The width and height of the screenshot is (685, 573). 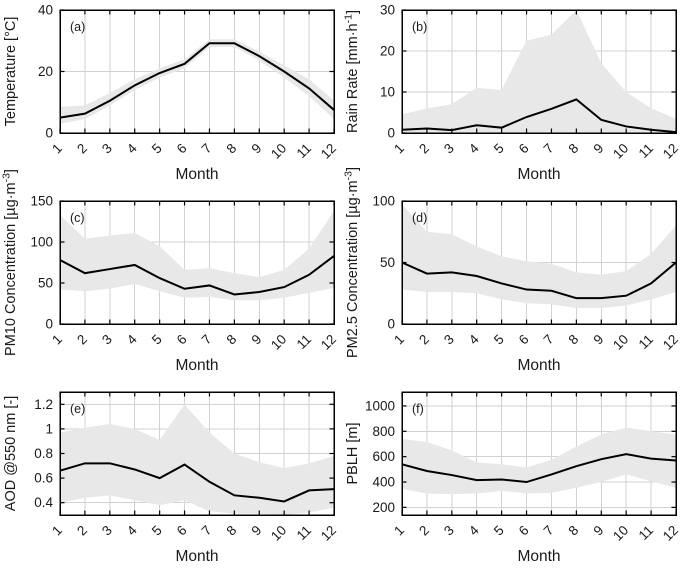 I want to click on y-tick-label: 0.8, so click(x=43, y=453).